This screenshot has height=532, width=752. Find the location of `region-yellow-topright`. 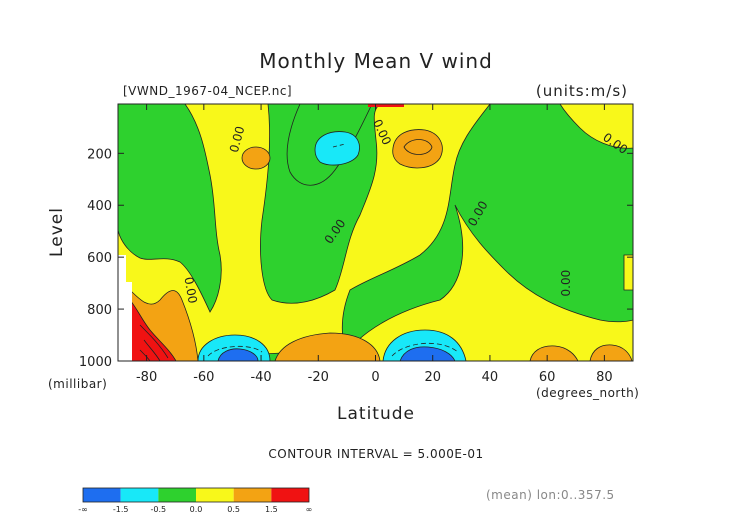

region-yellow-topright is located at coordinates (596, 126).